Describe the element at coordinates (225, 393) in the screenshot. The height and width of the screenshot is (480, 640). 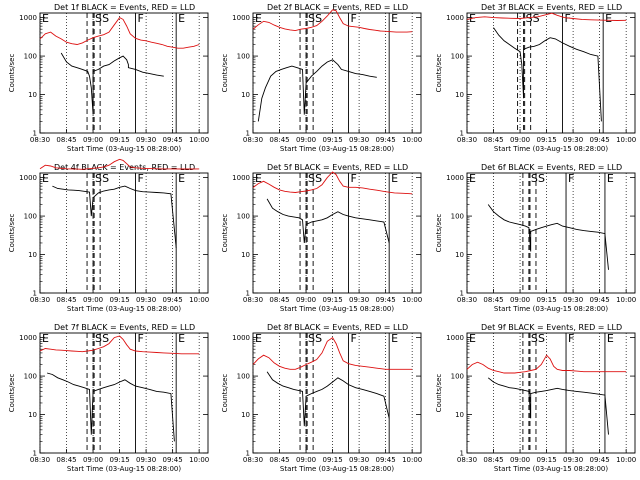
I see `y-axis-label: Counts/sec` at that location.